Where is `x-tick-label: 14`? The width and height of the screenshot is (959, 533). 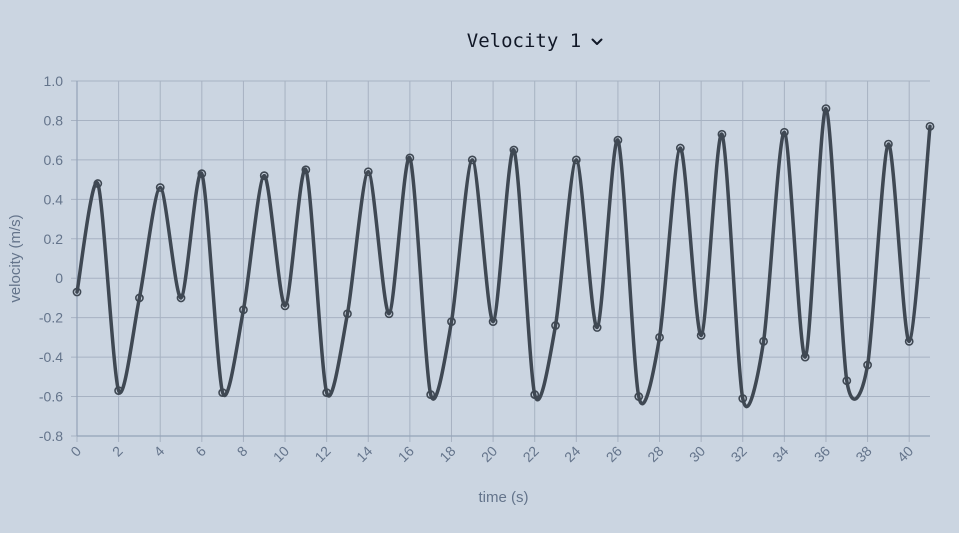 x-tick-label: 14 is located at coordinates (364, 454).